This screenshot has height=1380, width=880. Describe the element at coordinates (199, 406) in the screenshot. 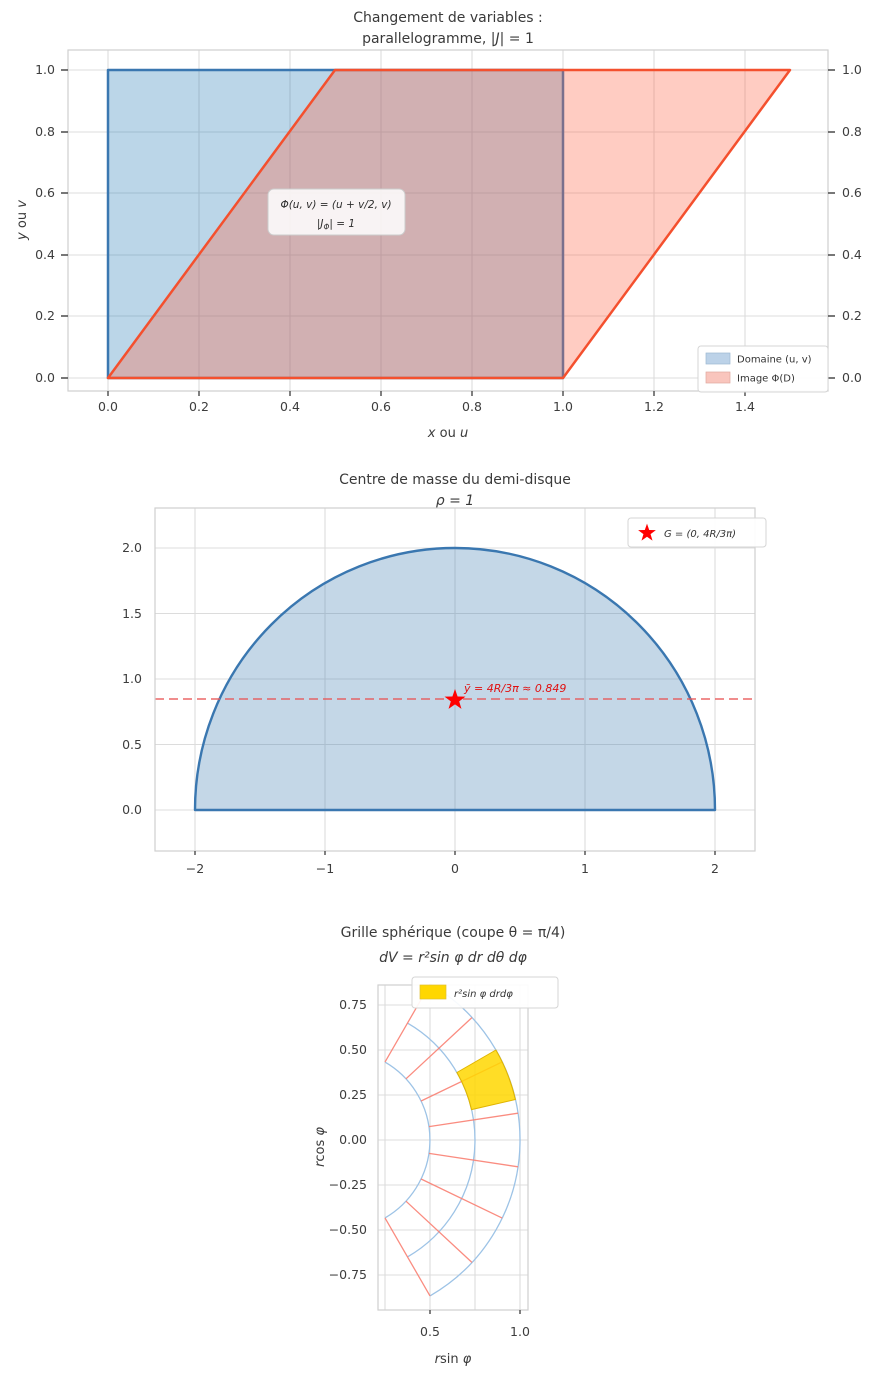

I see `xtick: 0.2` at that location.